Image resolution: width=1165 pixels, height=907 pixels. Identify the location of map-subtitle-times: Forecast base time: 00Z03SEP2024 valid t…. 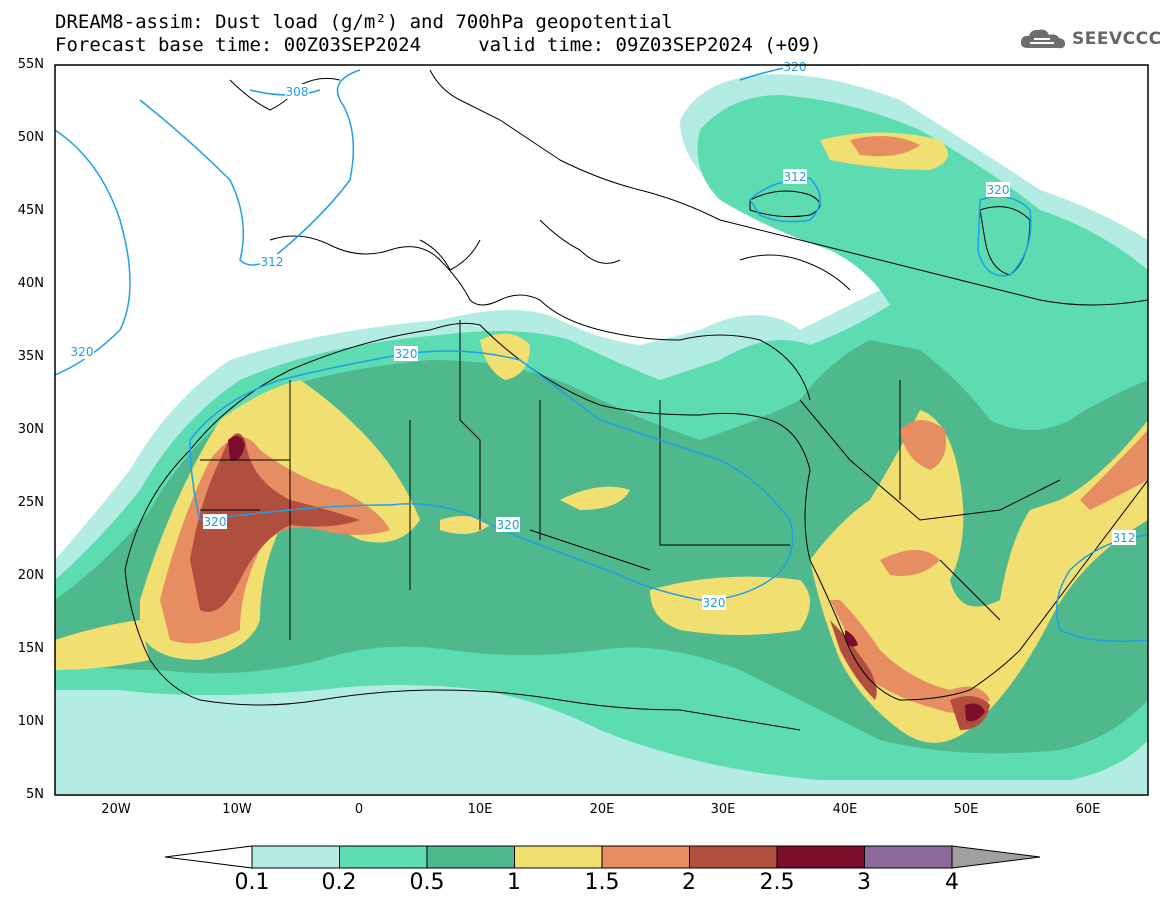
(438, 45).